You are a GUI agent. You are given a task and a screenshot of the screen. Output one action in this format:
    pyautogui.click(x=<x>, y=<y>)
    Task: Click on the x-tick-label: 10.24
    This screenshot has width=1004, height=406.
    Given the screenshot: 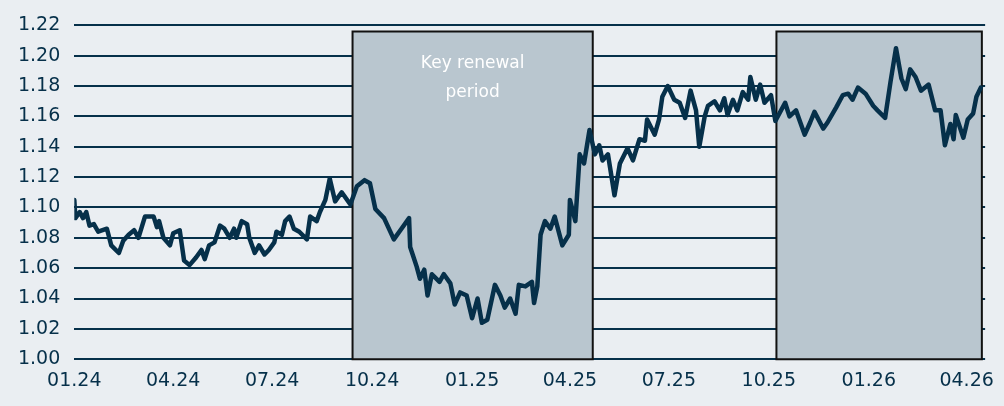 What is the action you would take?
    pyautogui.click(x=372, y=378)
    